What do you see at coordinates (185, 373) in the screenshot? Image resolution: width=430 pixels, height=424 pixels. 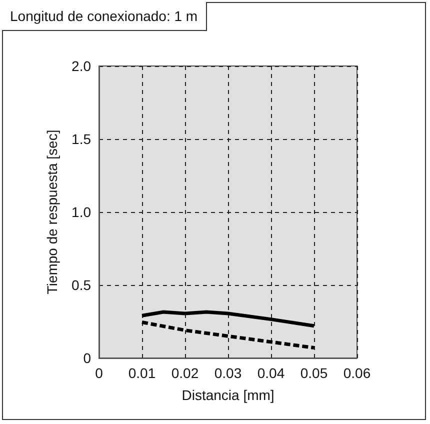 I see `x-tick-label: 0.02` at bounding box center [185, 373].